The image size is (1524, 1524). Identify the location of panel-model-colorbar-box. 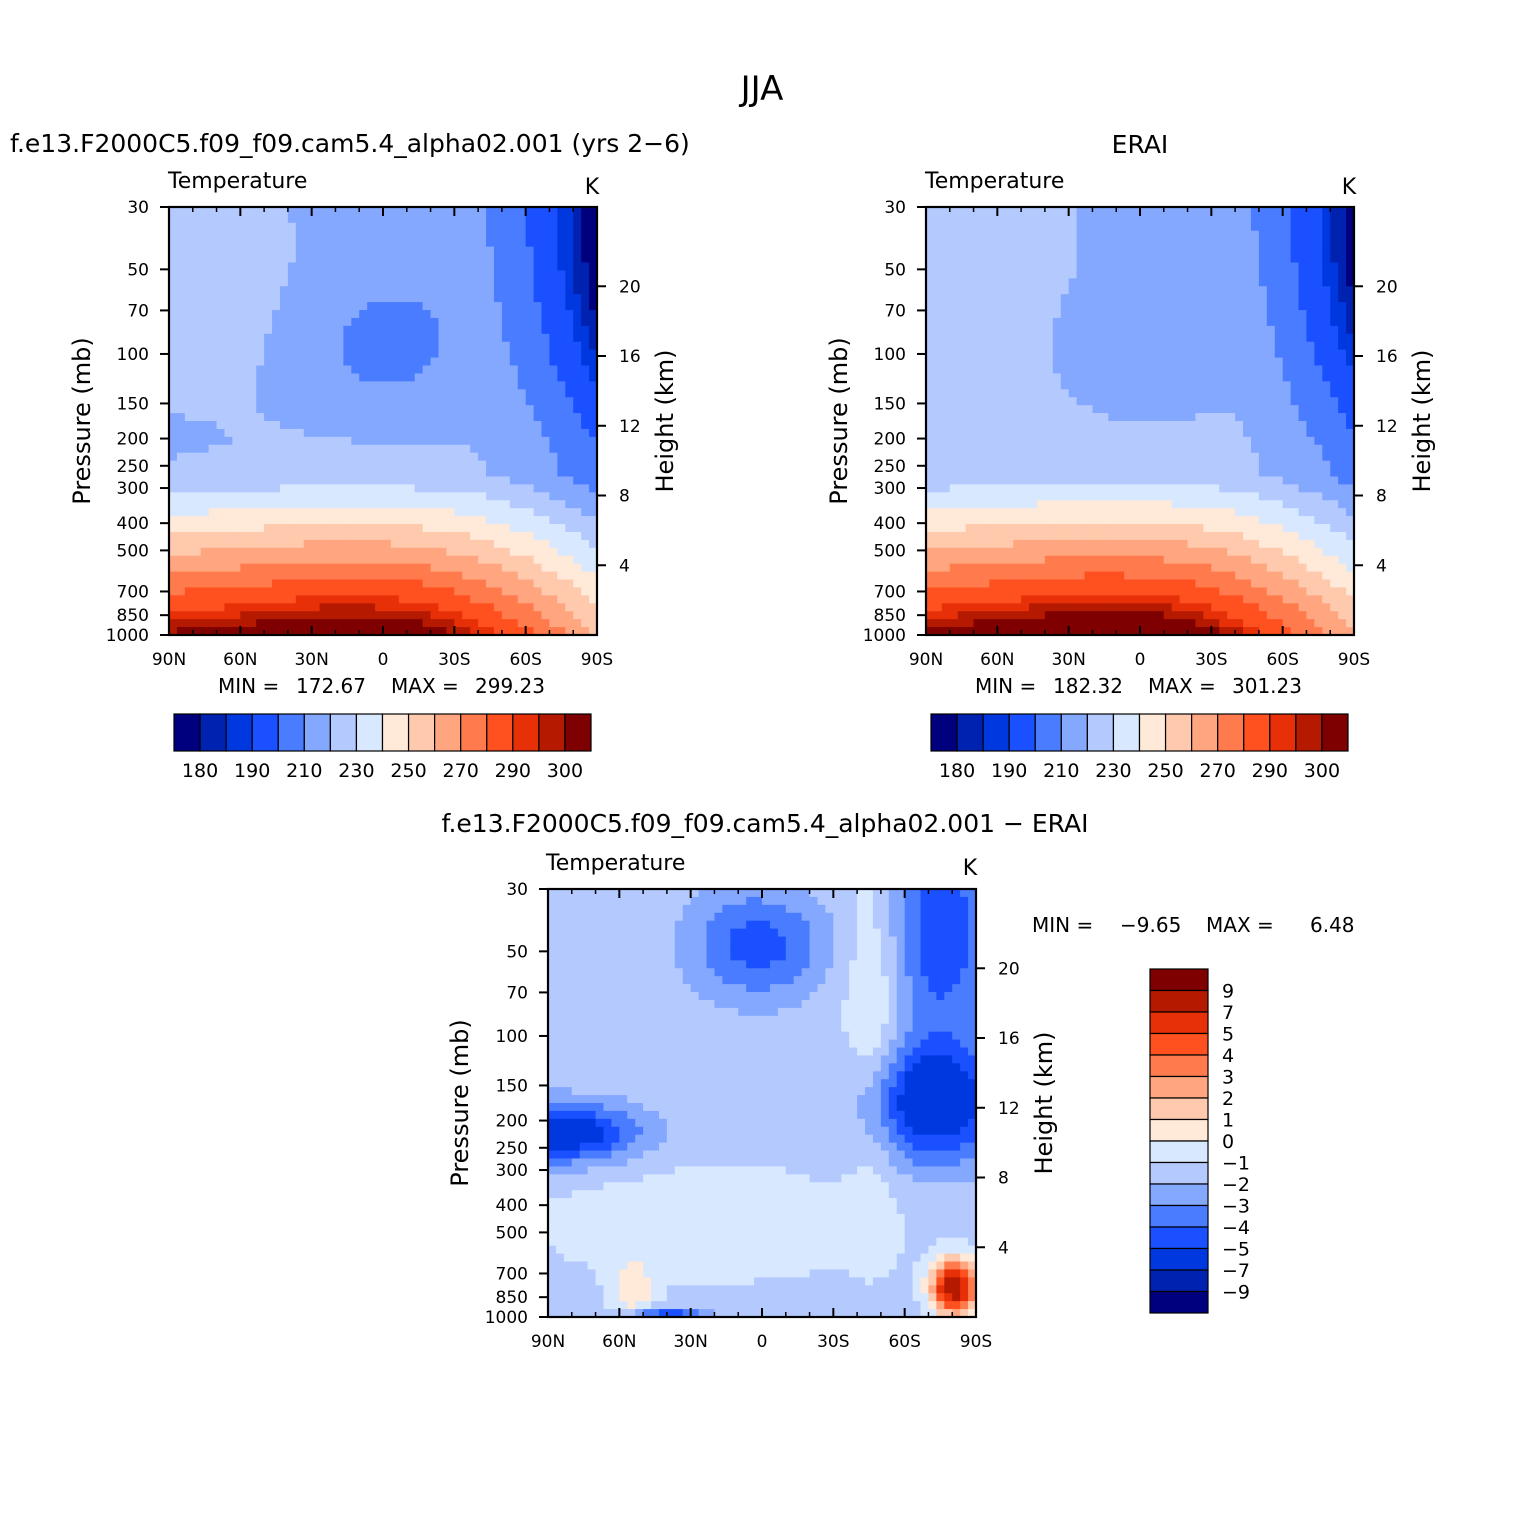
(395, 732).